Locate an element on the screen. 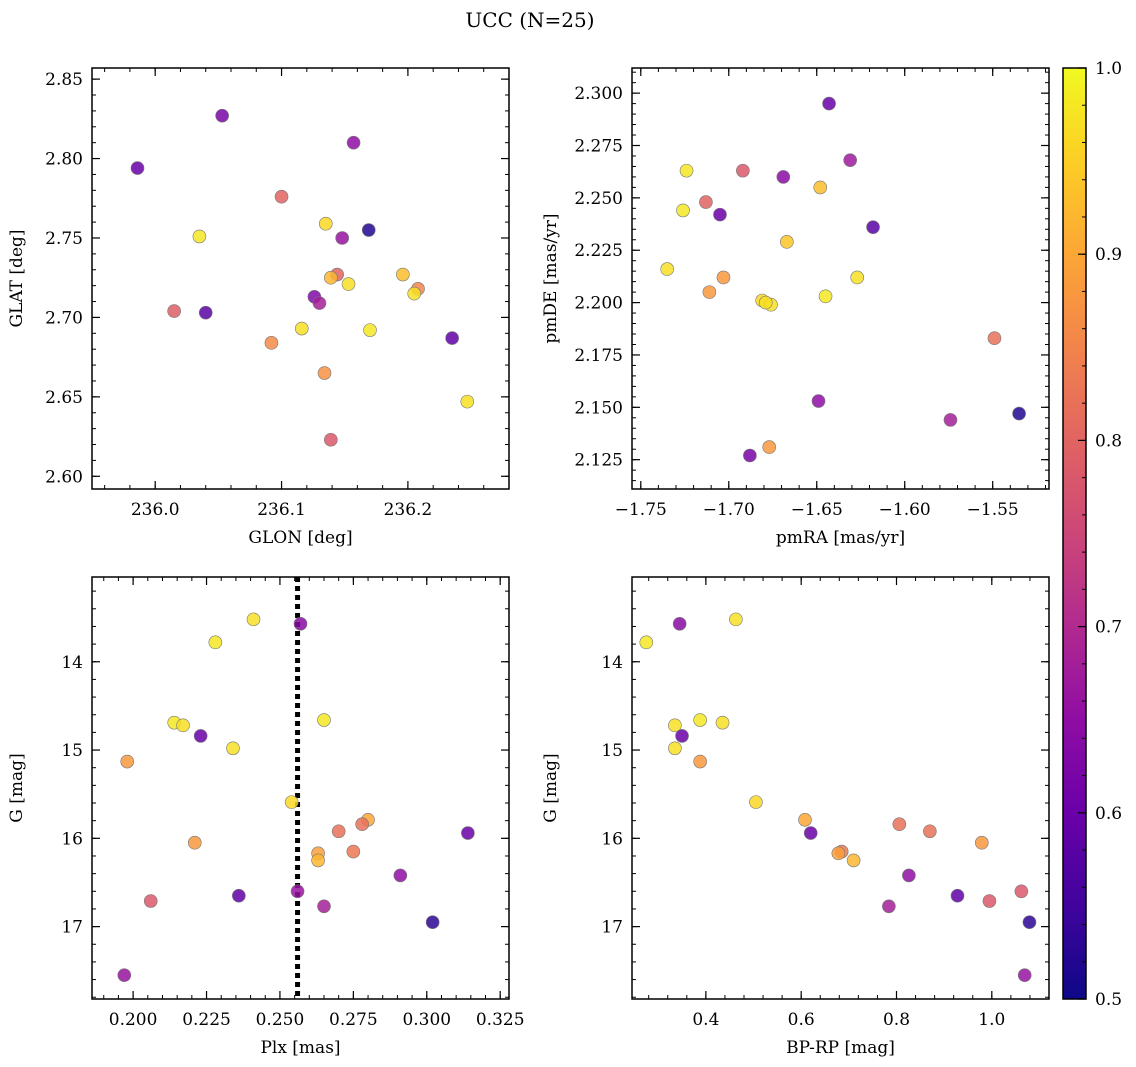 This screenshot has height=1067, width=1136. y-tick-label: 2.75 is located at coordinates (64, 239).